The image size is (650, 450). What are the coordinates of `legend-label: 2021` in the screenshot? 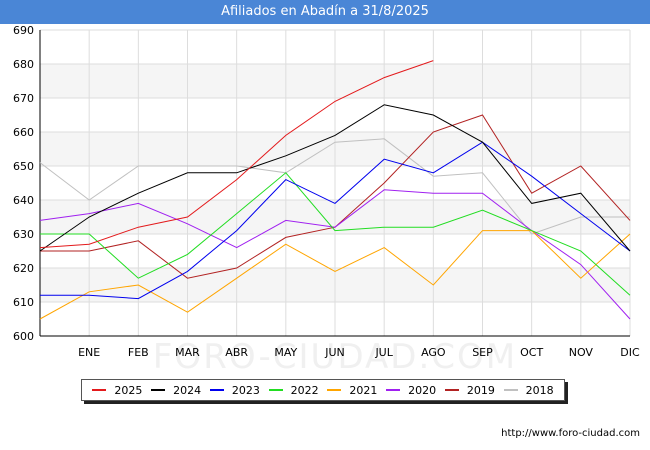 It's located at (363, 390).